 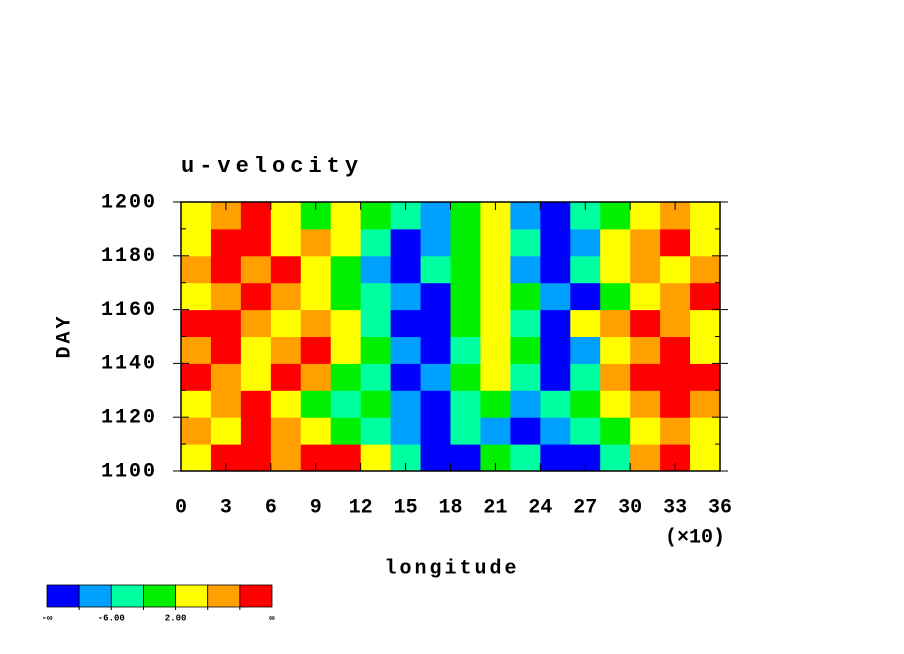 I want to click on x-tick-label: 15, so click(x=406, y=507).